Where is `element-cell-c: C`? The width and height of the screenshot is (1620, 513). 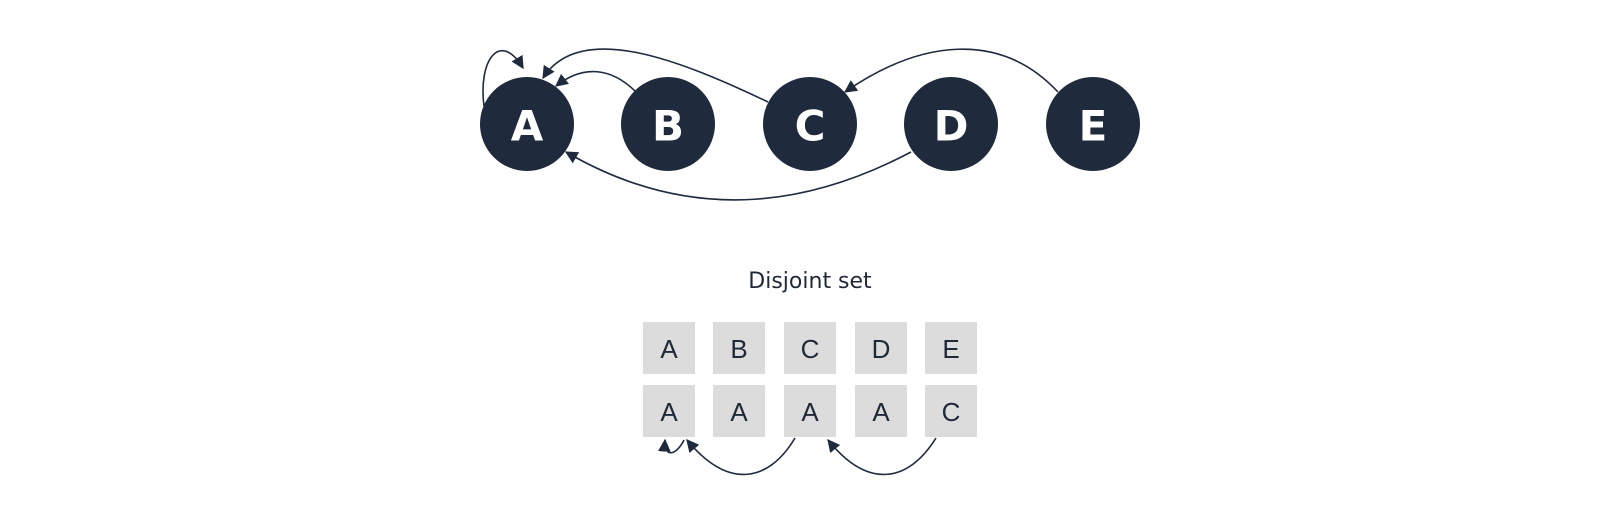
element-cell-c: C is located at coordinates (810, 348).